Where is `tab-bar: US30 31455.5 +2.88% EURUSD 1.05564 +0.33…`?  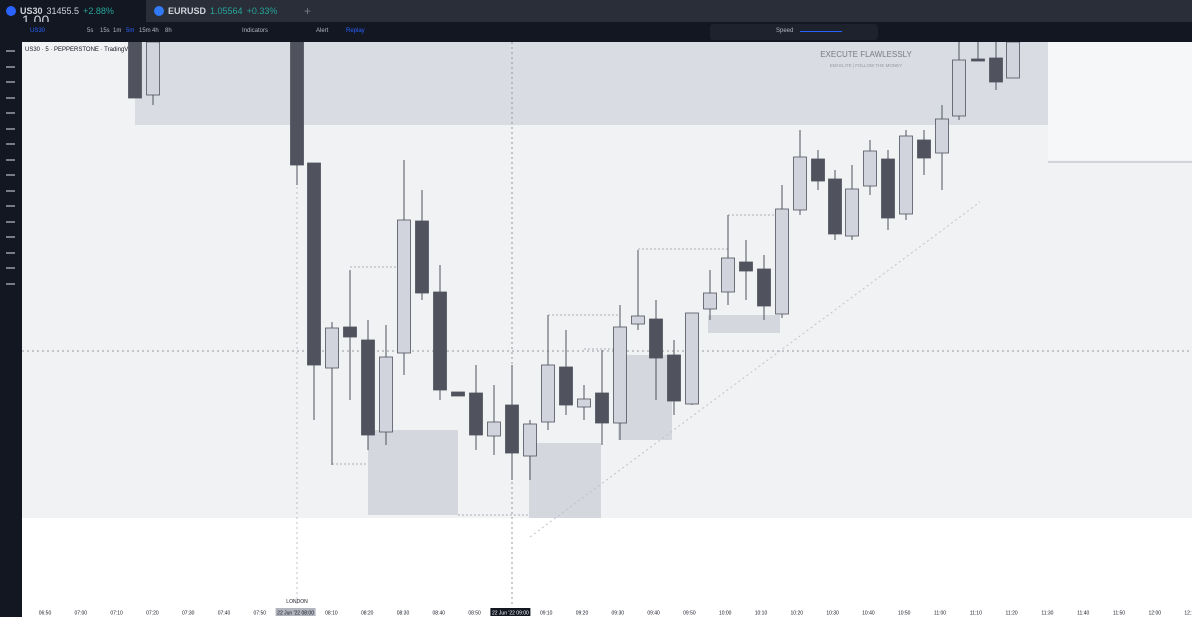
tab-bar: US30 31455.5 +2.88% EURUSD 1.05564 +0.33… is located at coordinates (596, 11).